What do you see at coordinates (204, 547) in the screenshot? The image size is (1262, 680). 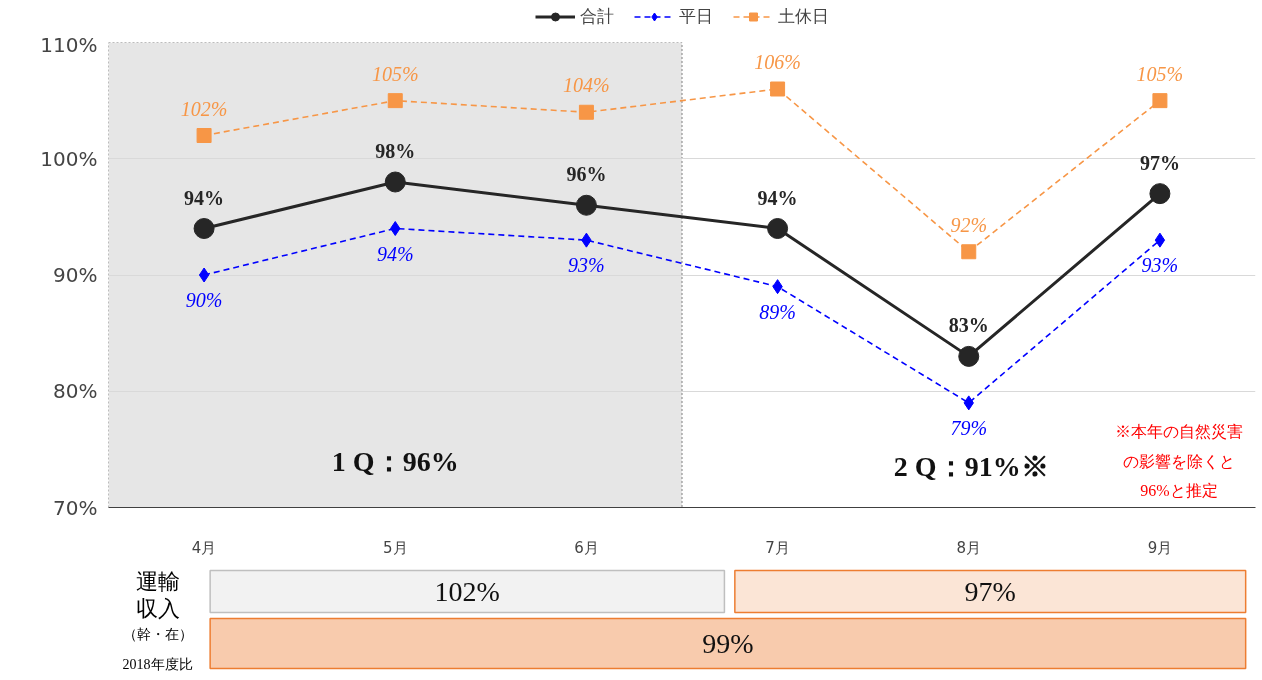 I see `x-tick-label: 4月` at bounding box center [204, 547].